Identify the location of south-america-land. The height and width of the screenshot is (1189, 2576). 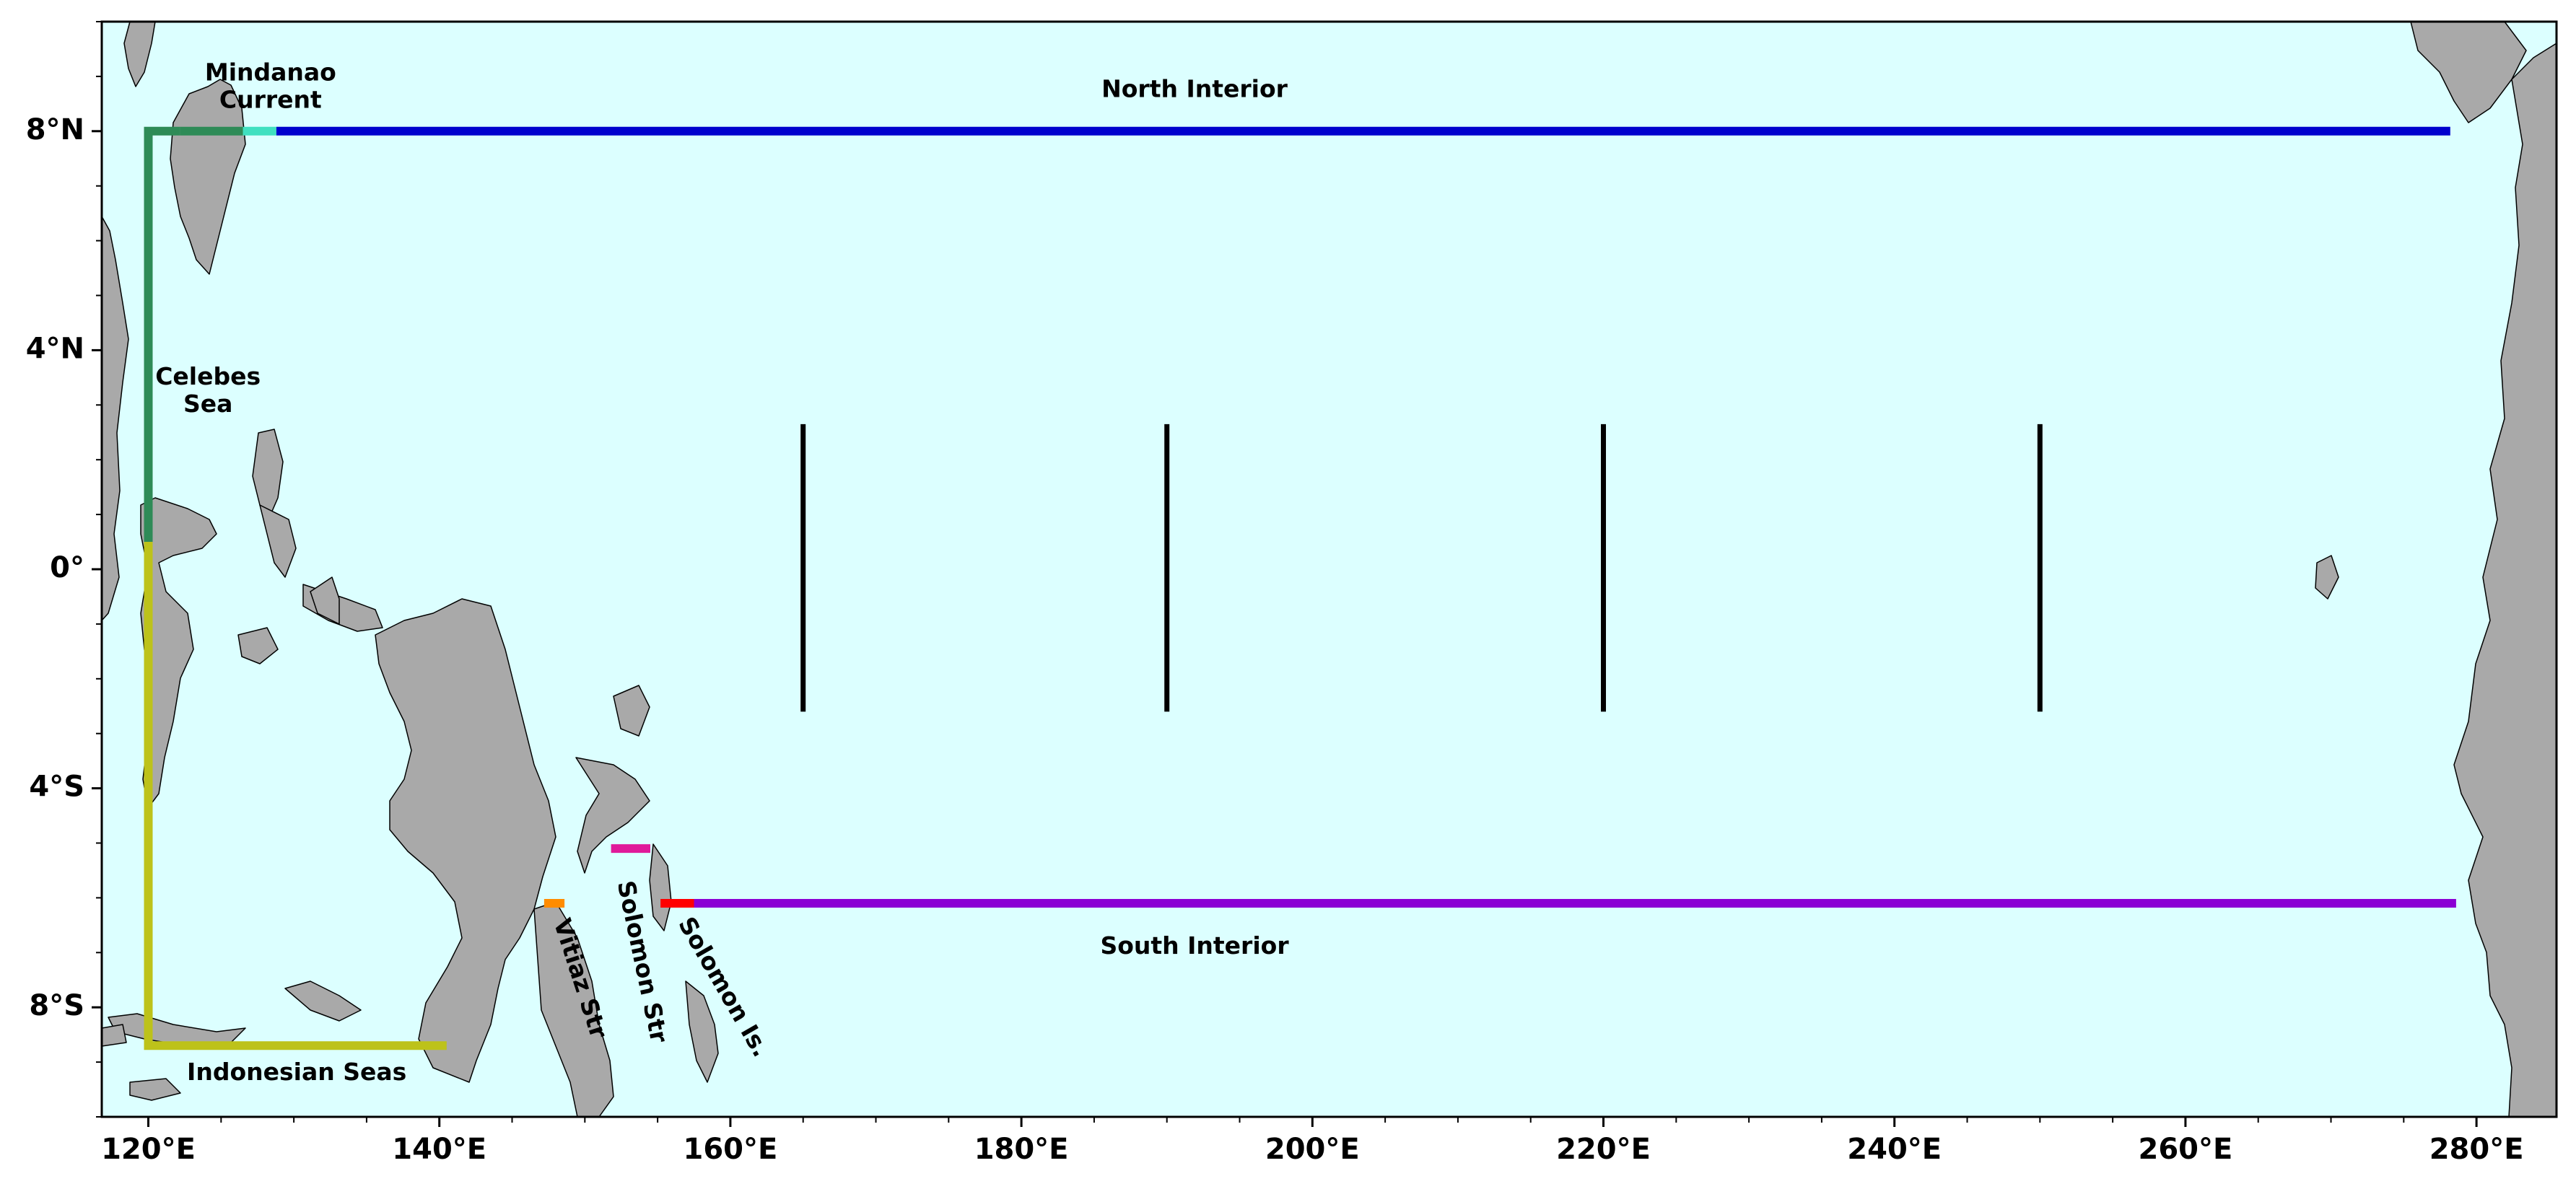
(2505, 580).